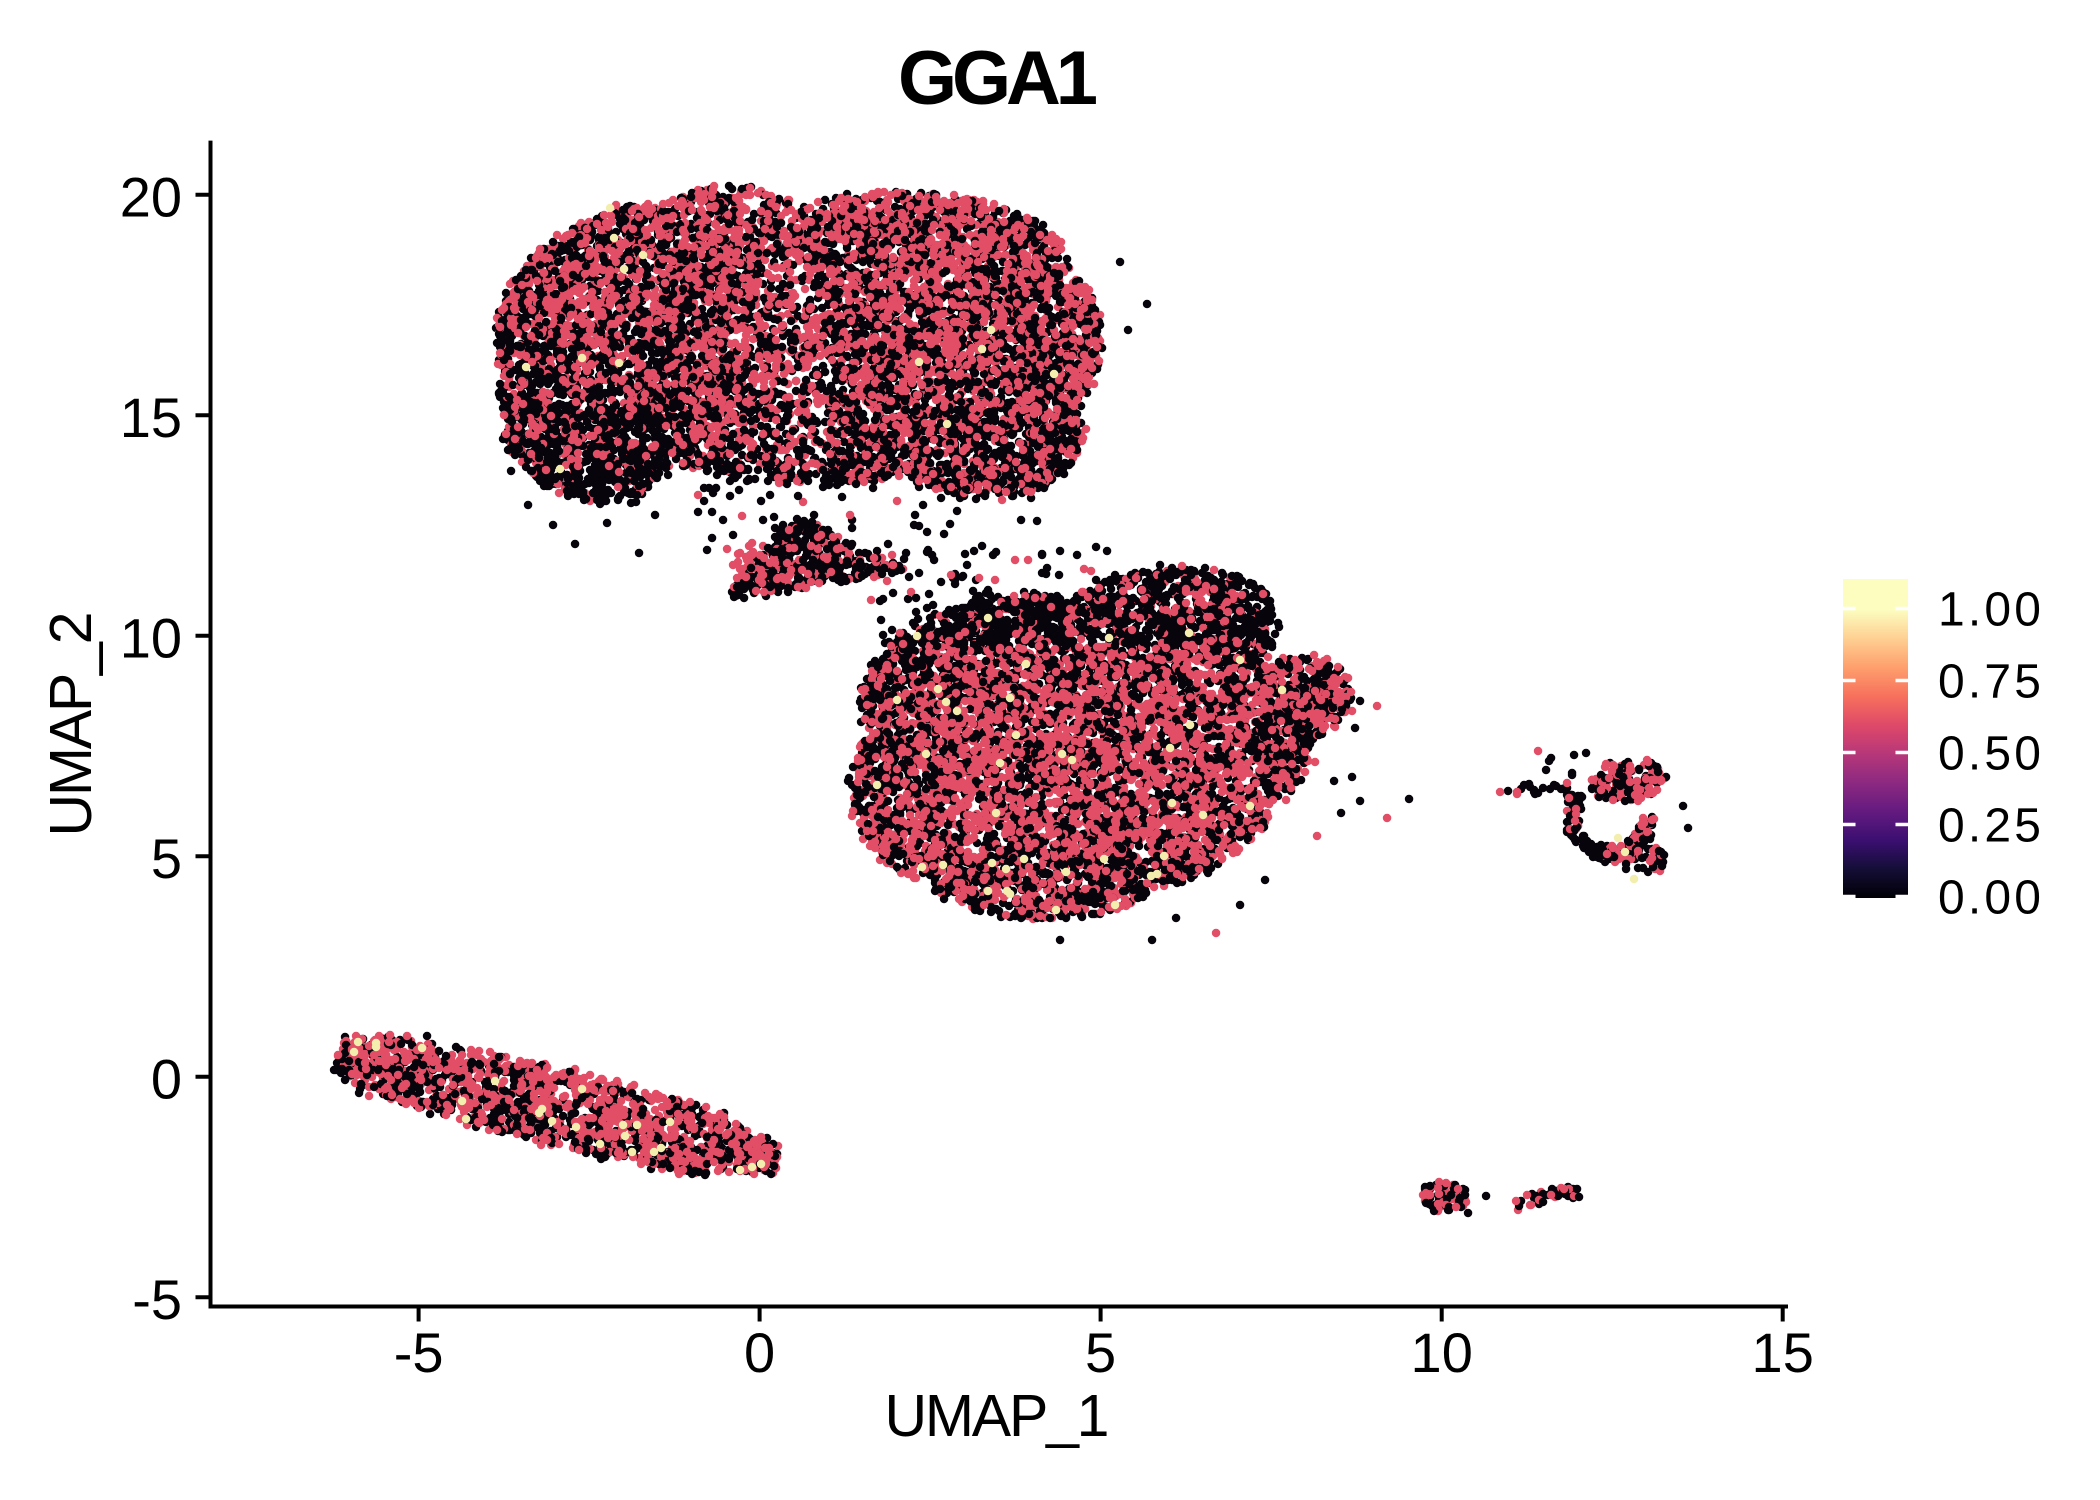 The image size is (2100, 1500). I want to click on svg-text: UMAP_1, so click(997, 1416).